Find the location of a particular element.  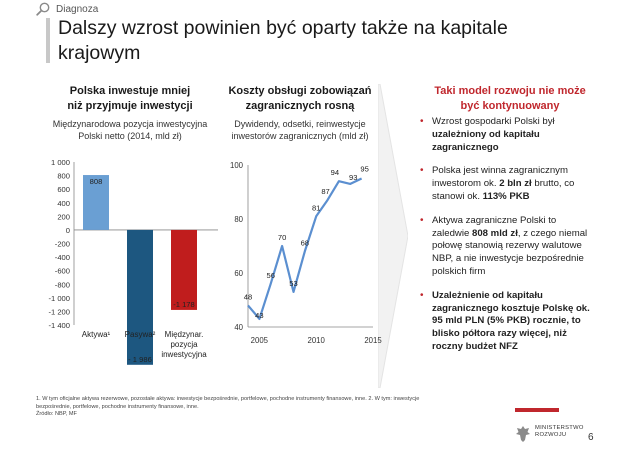

data-point-label: 93 is located at coordinates (353, 177).